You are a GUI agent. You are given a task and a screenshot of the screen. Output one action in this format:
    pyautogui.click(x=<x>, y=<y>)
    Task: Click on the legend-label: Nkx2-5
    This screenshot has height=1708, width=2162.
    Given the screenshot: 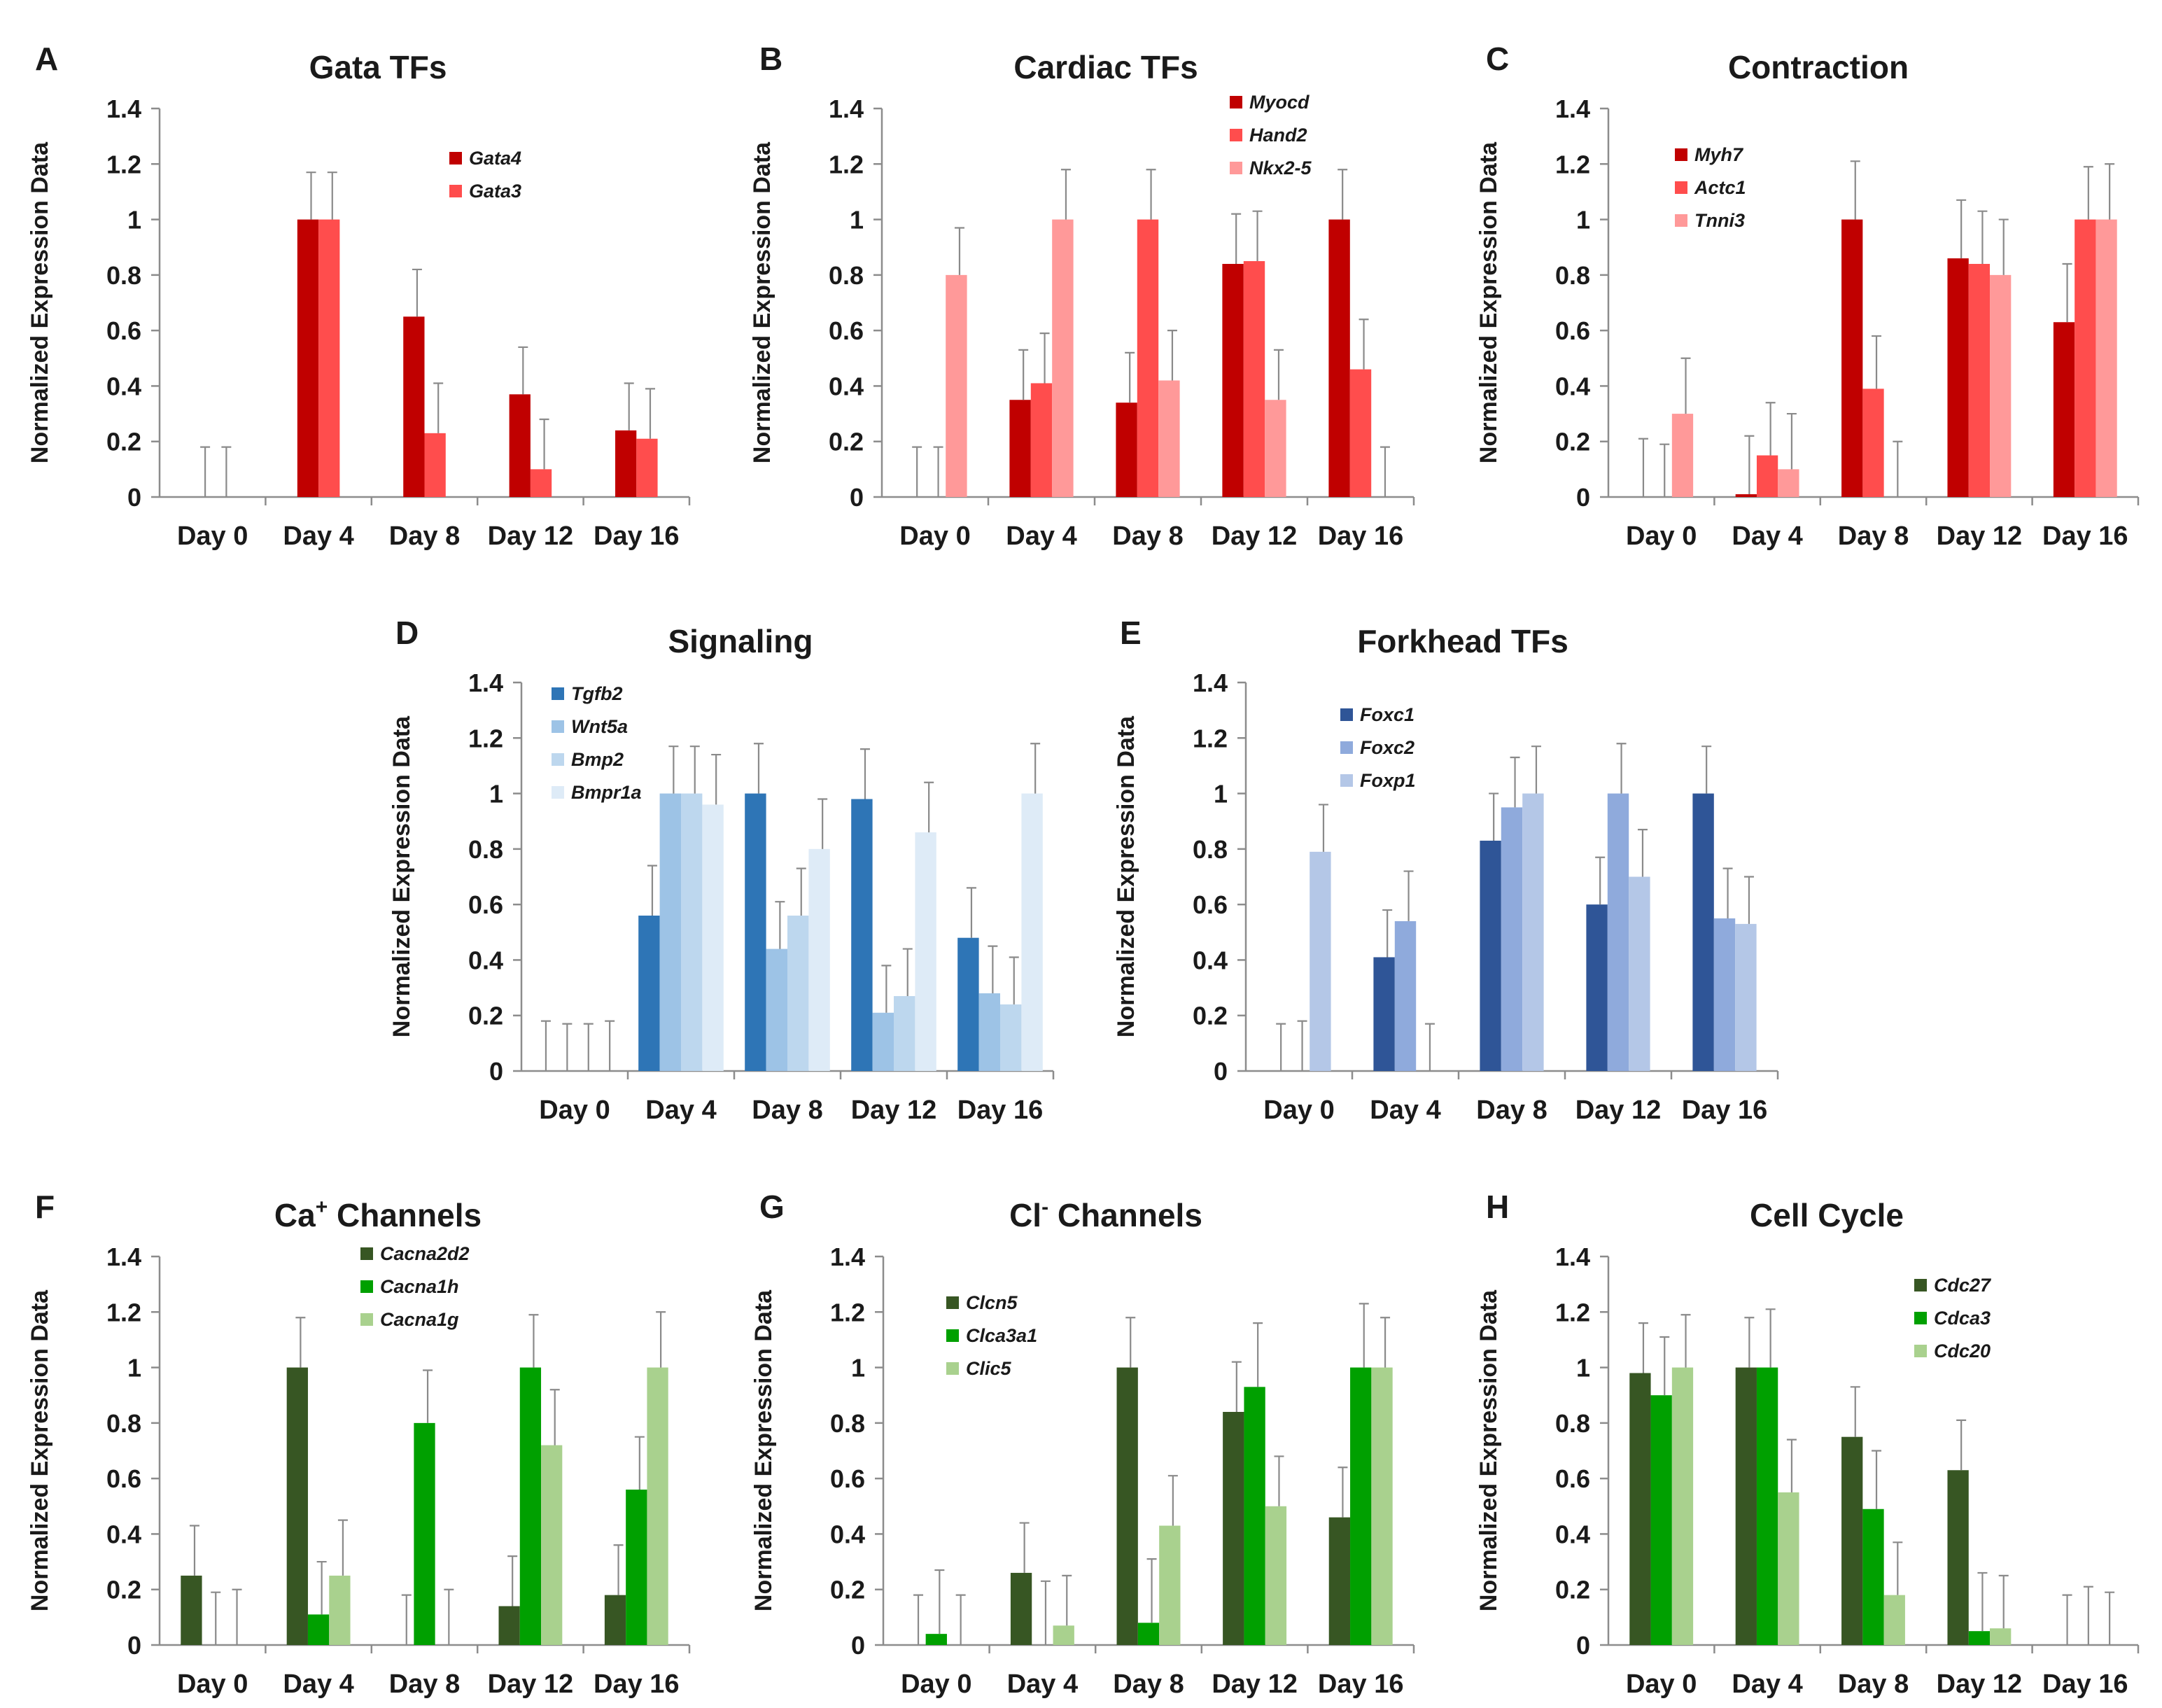 What is the action you would take?
    pyautogui.click(x=1280, y=168)
    